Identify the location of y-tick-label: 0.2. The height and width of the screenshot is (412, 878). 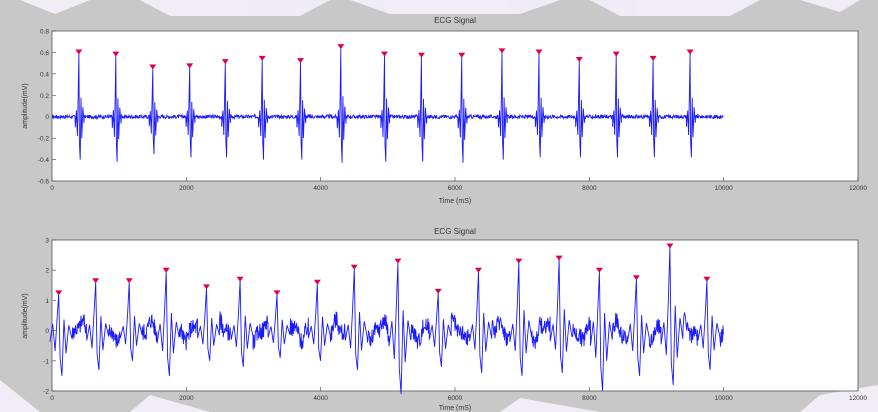
(44, 96).